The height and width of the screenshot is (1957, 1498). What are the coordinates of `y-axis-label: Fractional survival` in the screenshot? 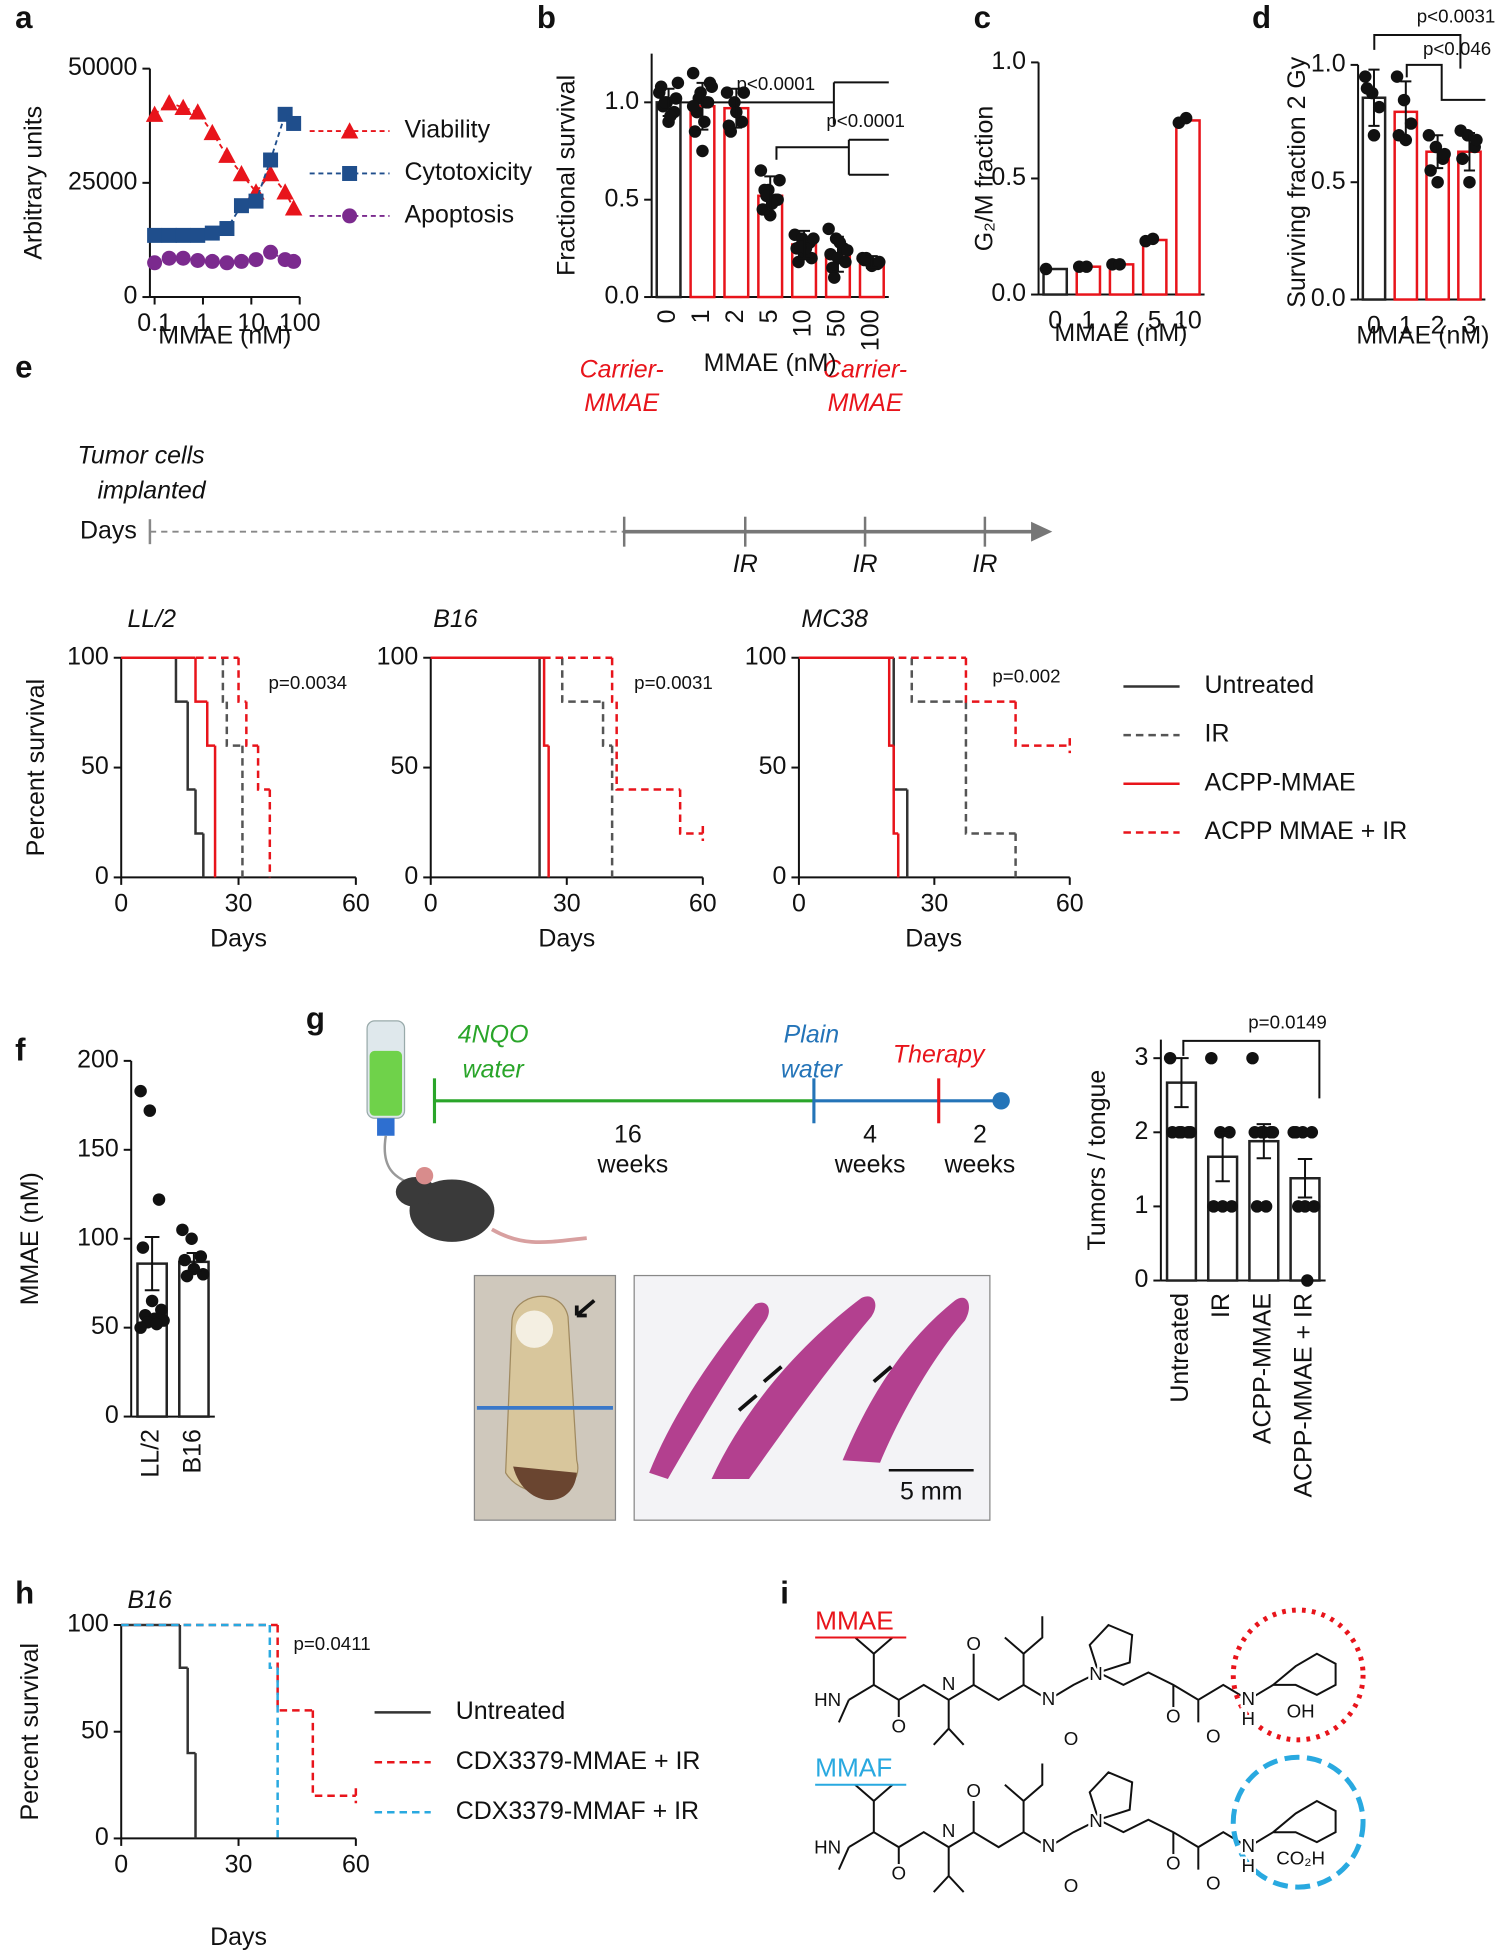 It's located at (567, 175).